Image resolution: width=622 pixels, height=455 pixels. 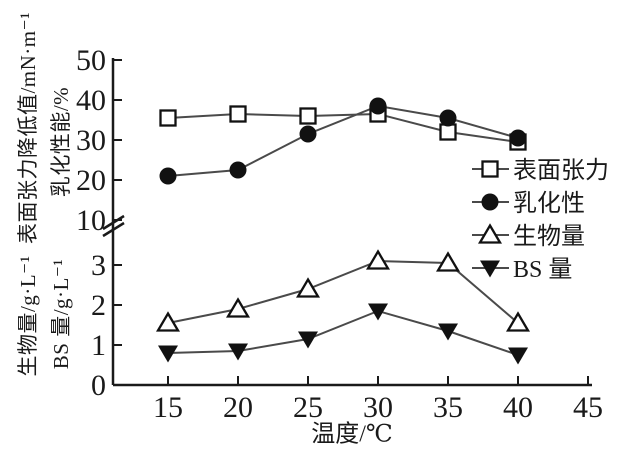 I want to click on x-tick-label: 15, so click(x=168, y=407).